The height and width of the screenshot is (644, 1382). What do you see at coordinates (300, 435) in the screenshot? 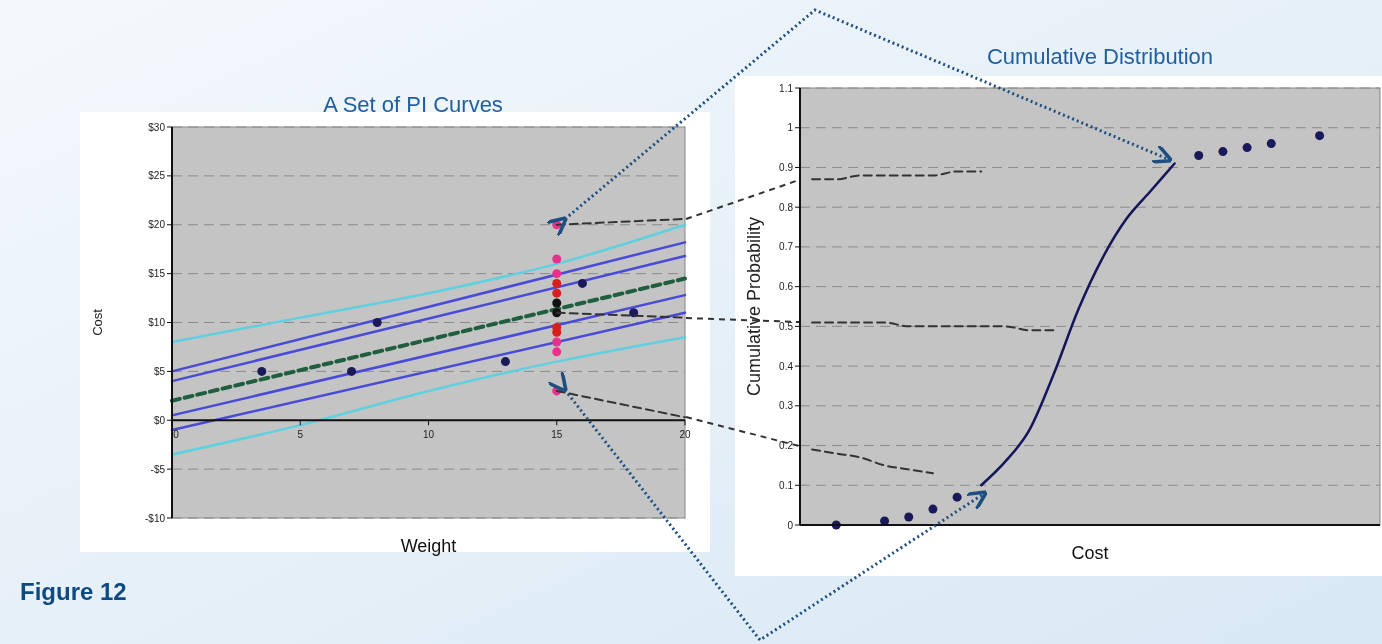
I see `x-tick-label: 5` at bounding box center [300, 435].